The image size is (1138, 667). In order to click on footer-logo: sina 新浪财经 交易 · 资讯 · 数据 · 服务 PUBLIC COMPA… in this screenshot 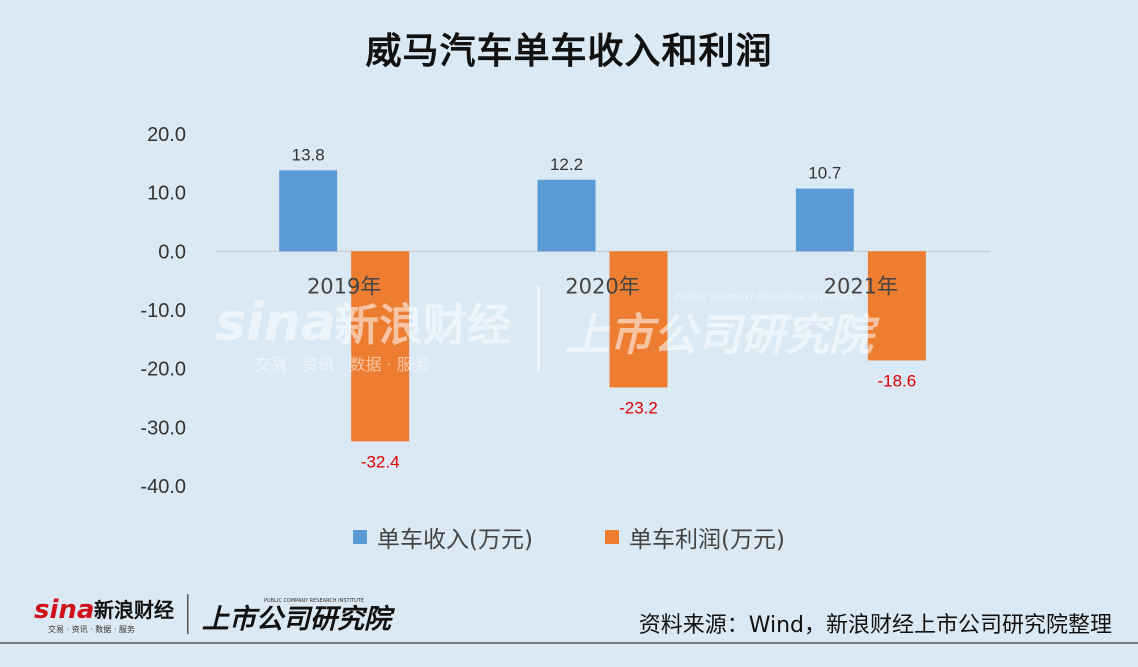, I will do `click(224, 615)`.